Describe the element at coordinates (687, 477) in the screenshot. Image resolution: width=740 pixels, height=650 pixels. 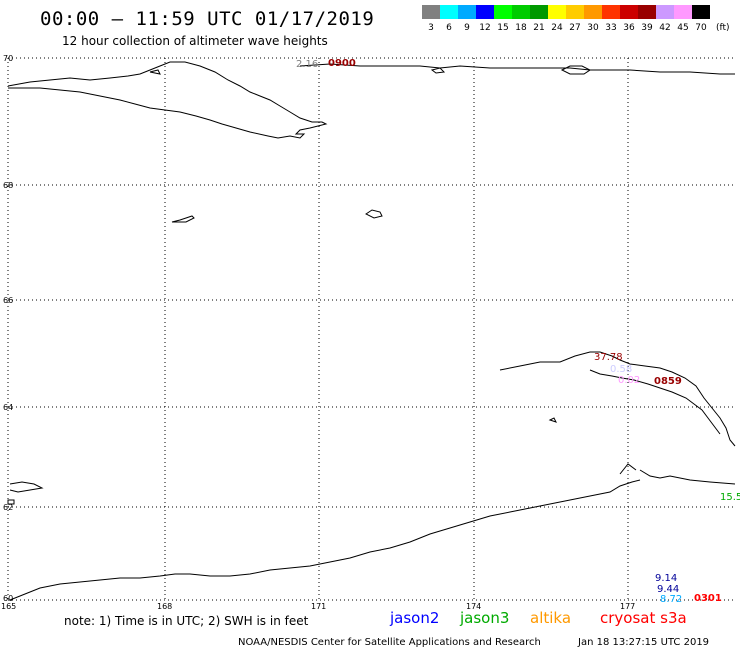
I see `coastline-alaska-south` at that location.